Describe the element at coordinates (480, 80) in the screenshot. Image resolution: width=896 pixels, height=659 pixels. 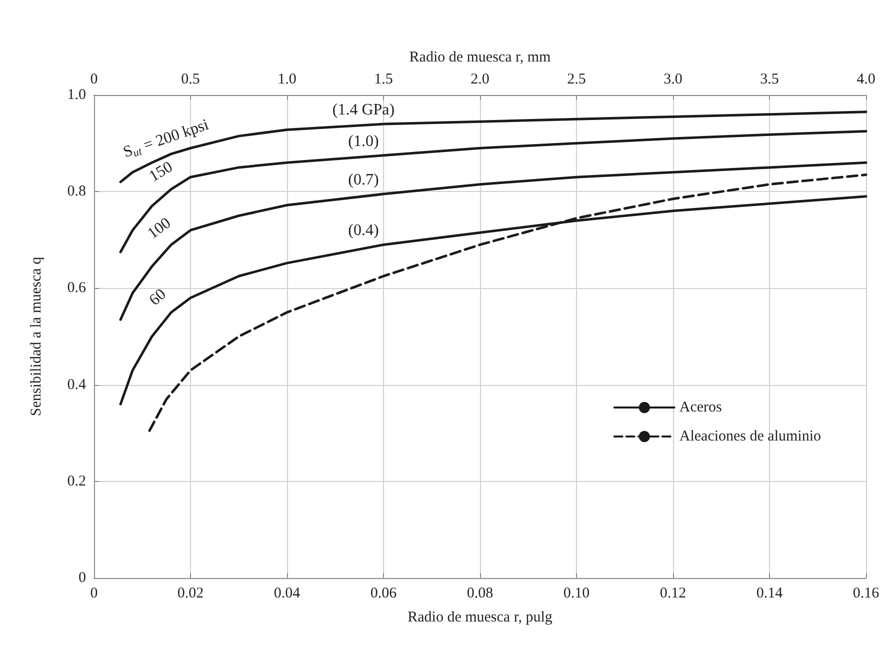
I see `x2-tick-label: 2.0` at that location.